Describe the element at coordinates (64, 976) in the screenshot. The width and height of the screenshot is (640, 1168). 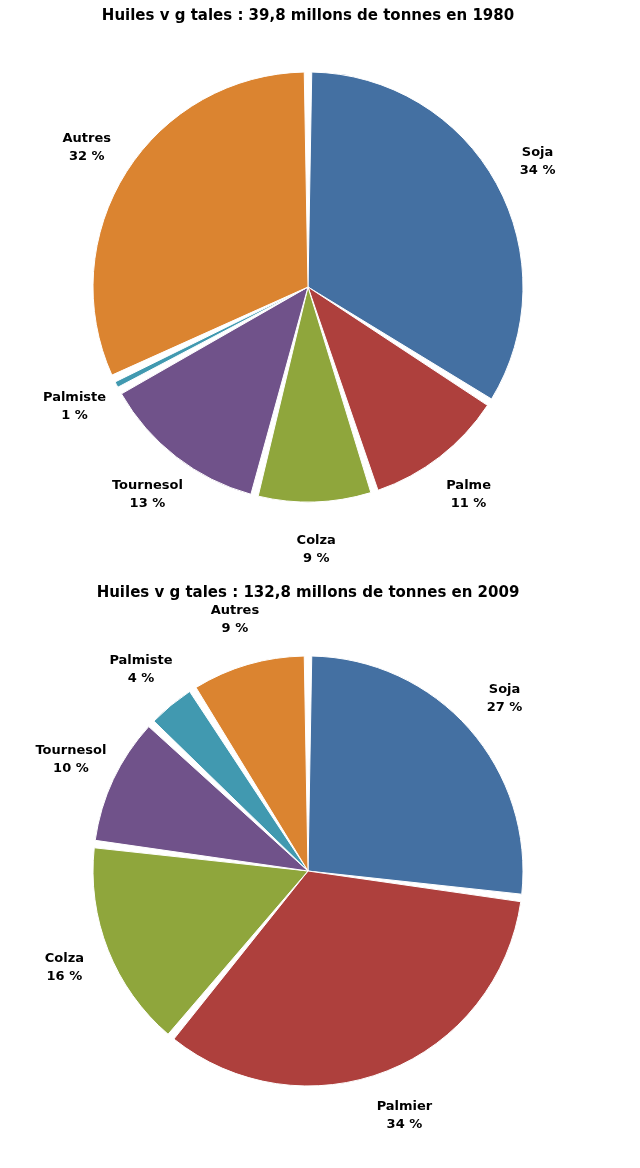
I see `data-label: 16 %` at that location.